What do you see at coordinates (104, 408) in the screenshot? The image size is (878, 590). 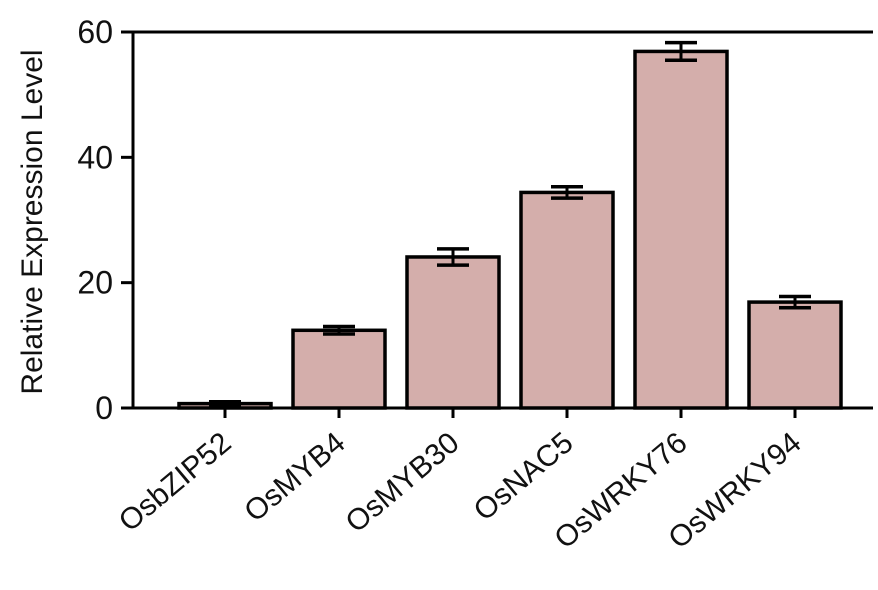 I see `y-tick-label: 0` at bounding box center [104, 408].